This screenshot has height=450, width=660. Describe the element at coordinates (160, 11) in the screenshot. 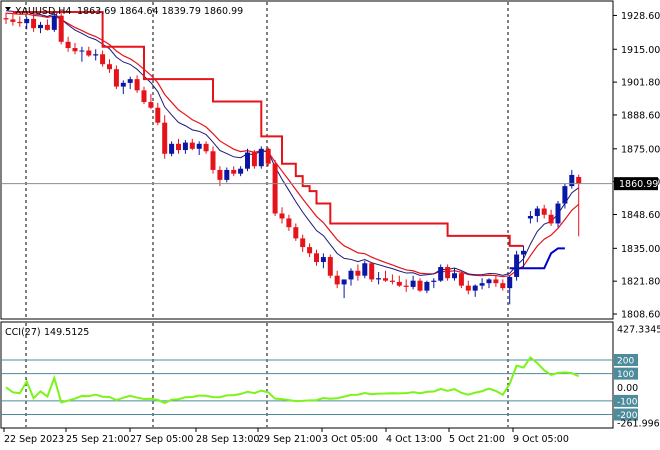

I see `ohlc-values: 1863.69 1864.64 1839.79 1860.99` at that location.